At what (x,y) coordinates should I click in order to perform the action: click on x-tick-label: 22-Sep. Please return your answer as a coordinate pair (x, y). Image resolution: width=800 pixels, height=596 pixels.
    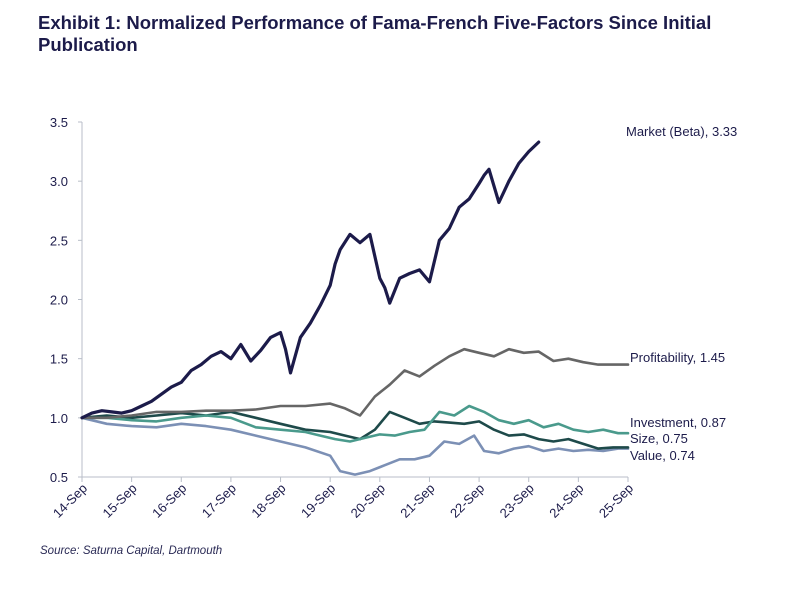
    Looking at the image, I should click on (467, 501).